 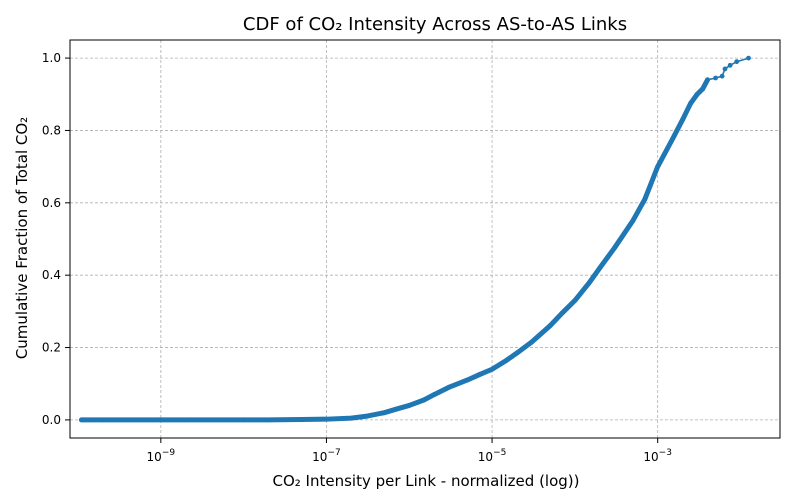 What do you see at coordinates (22, 238) in the screenshot?
I see `y-axis-label: Cumulative Fraction of Total CO₂` at bounding box center [22, 238].